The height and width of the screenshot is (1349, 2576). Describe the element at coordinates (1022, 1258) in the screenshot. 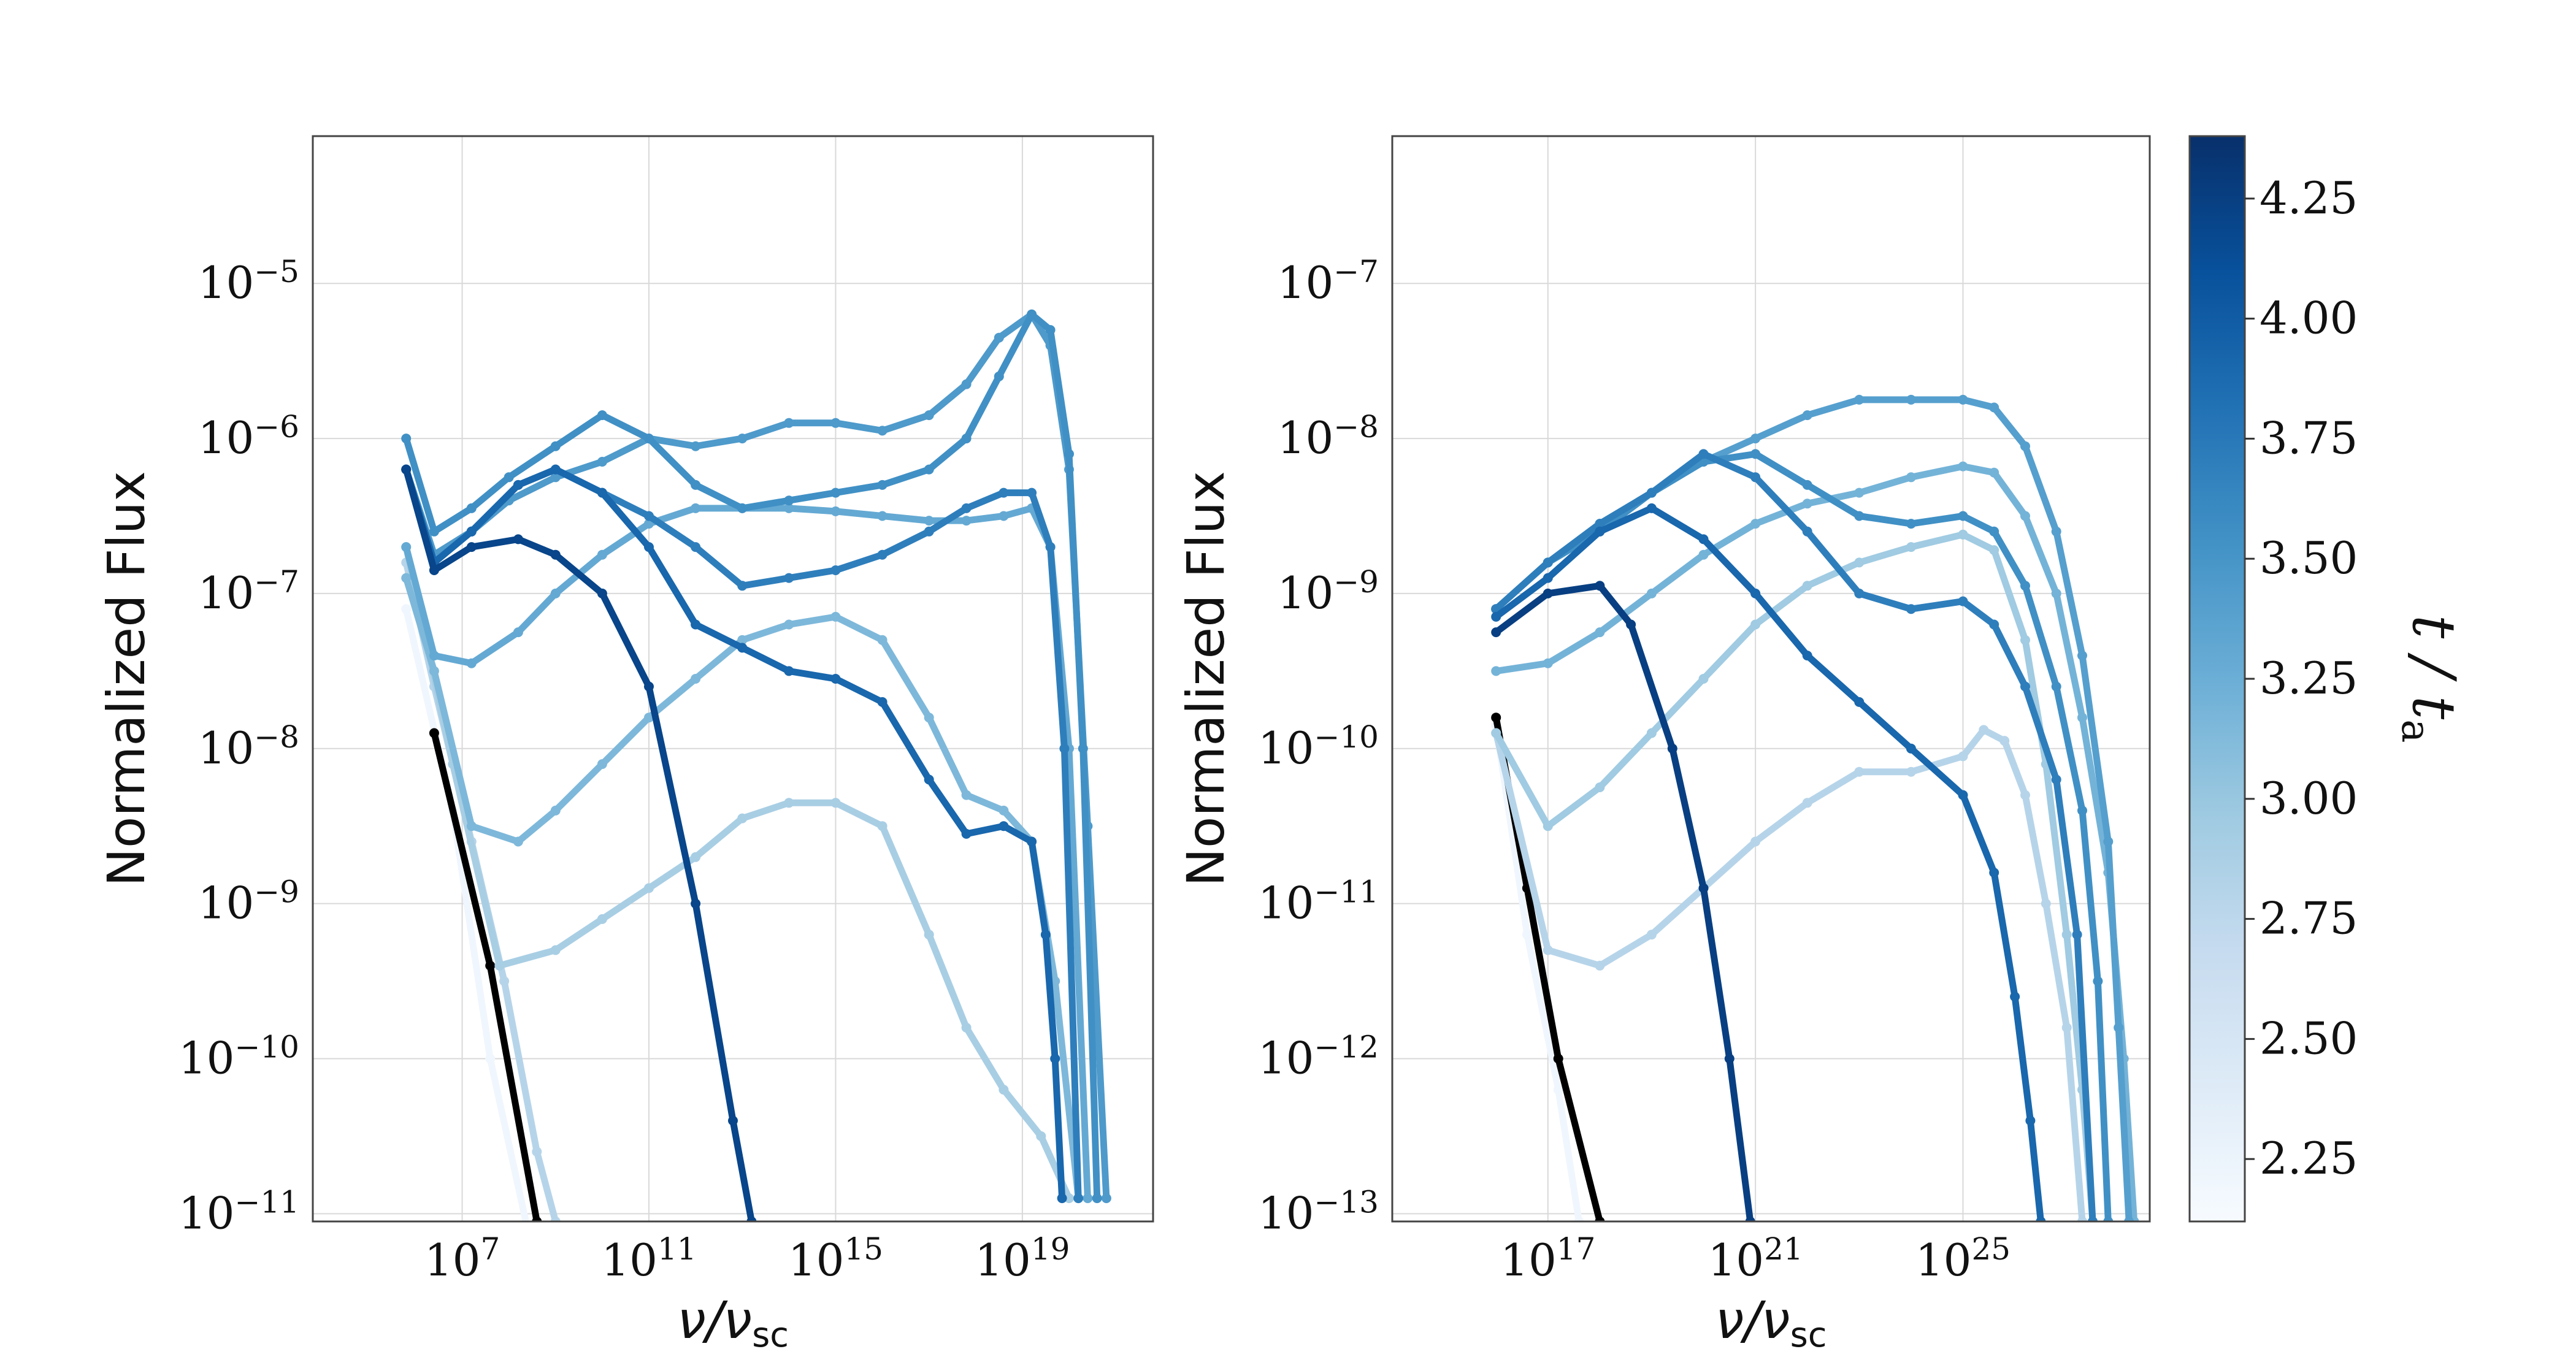

I see `x-tick-label: 1019` at that location.